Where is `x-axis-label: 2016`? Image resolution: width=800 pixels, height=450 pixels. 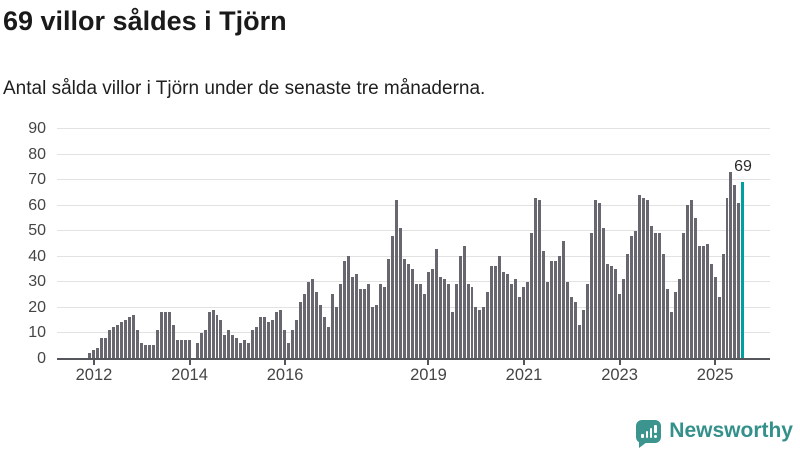
x-axis-label: 2016 is located at coordinates (285, 375).